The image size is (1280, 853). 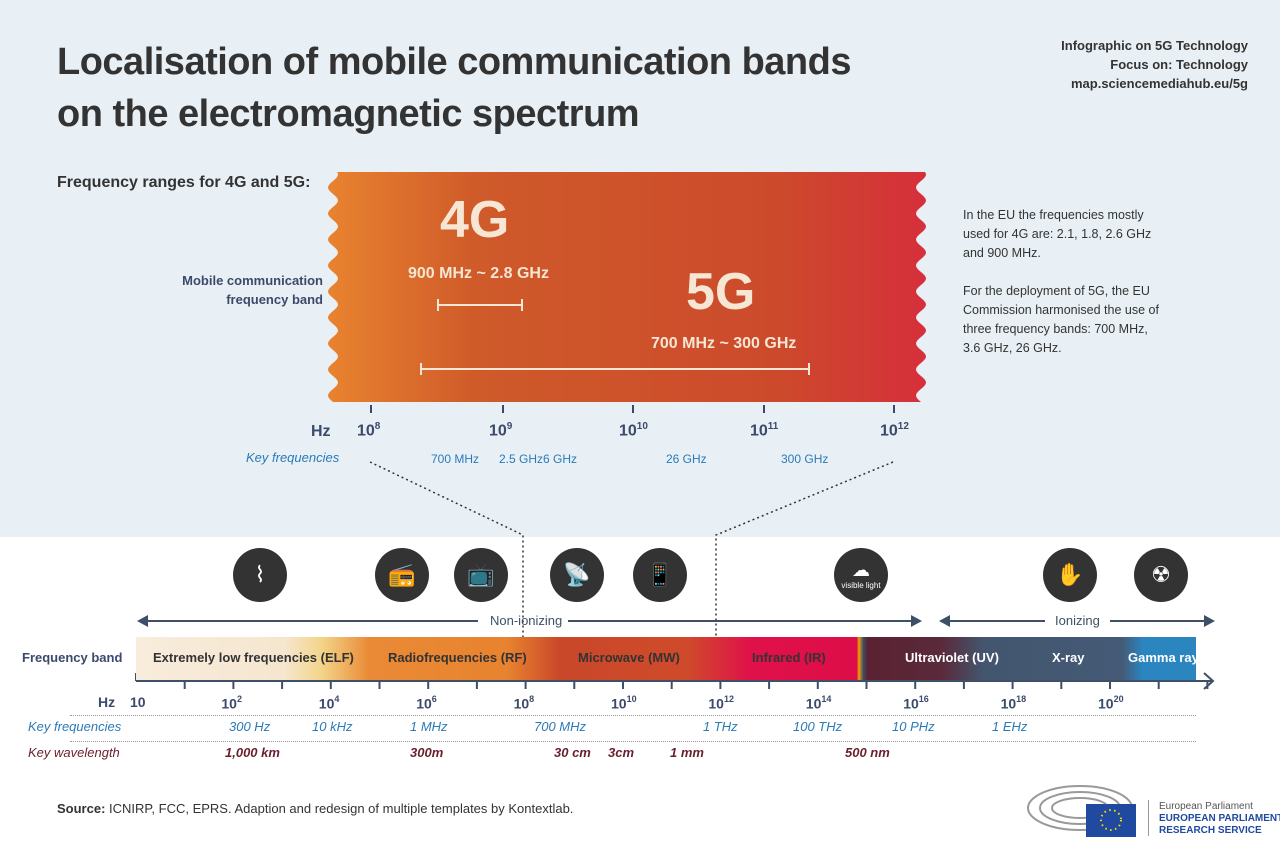 I want to click on upper-tick-label: 10⁹, so click(x=501, y=430).